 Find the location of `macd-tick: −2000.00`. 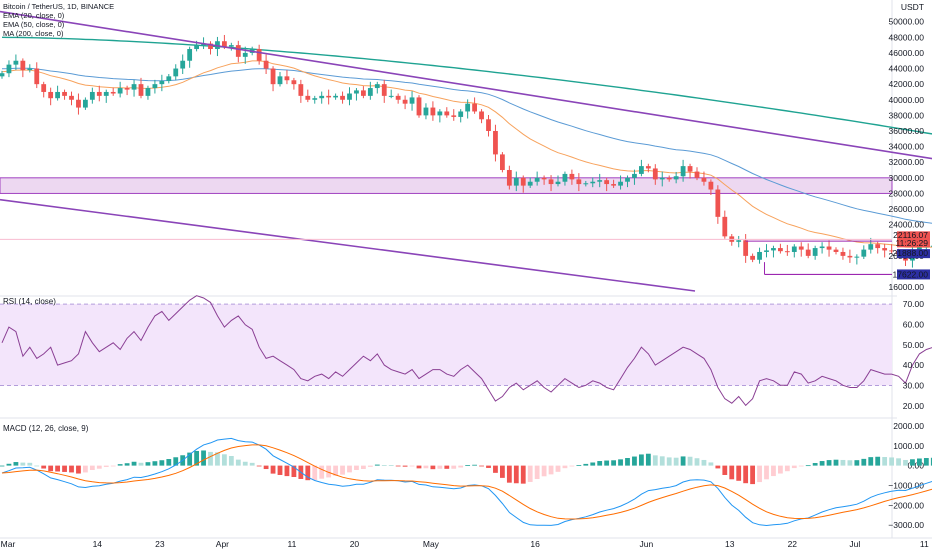

macd-tick: −2000.00 is located at coordinates (906, 505).